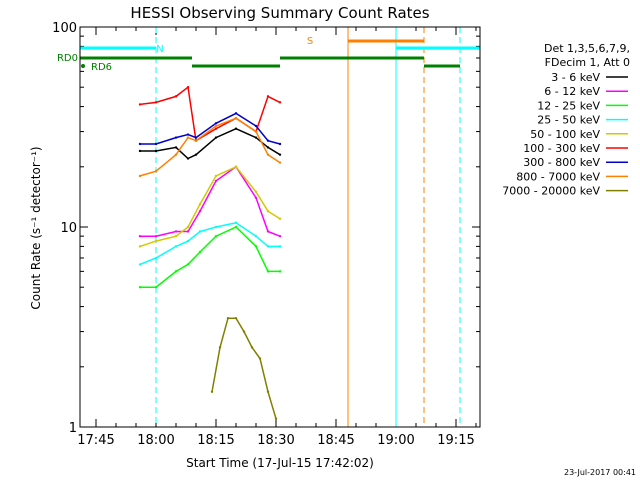 This screenshot has width=640, height=480. I want to click on flag-label: RD0, so click(67, 58).